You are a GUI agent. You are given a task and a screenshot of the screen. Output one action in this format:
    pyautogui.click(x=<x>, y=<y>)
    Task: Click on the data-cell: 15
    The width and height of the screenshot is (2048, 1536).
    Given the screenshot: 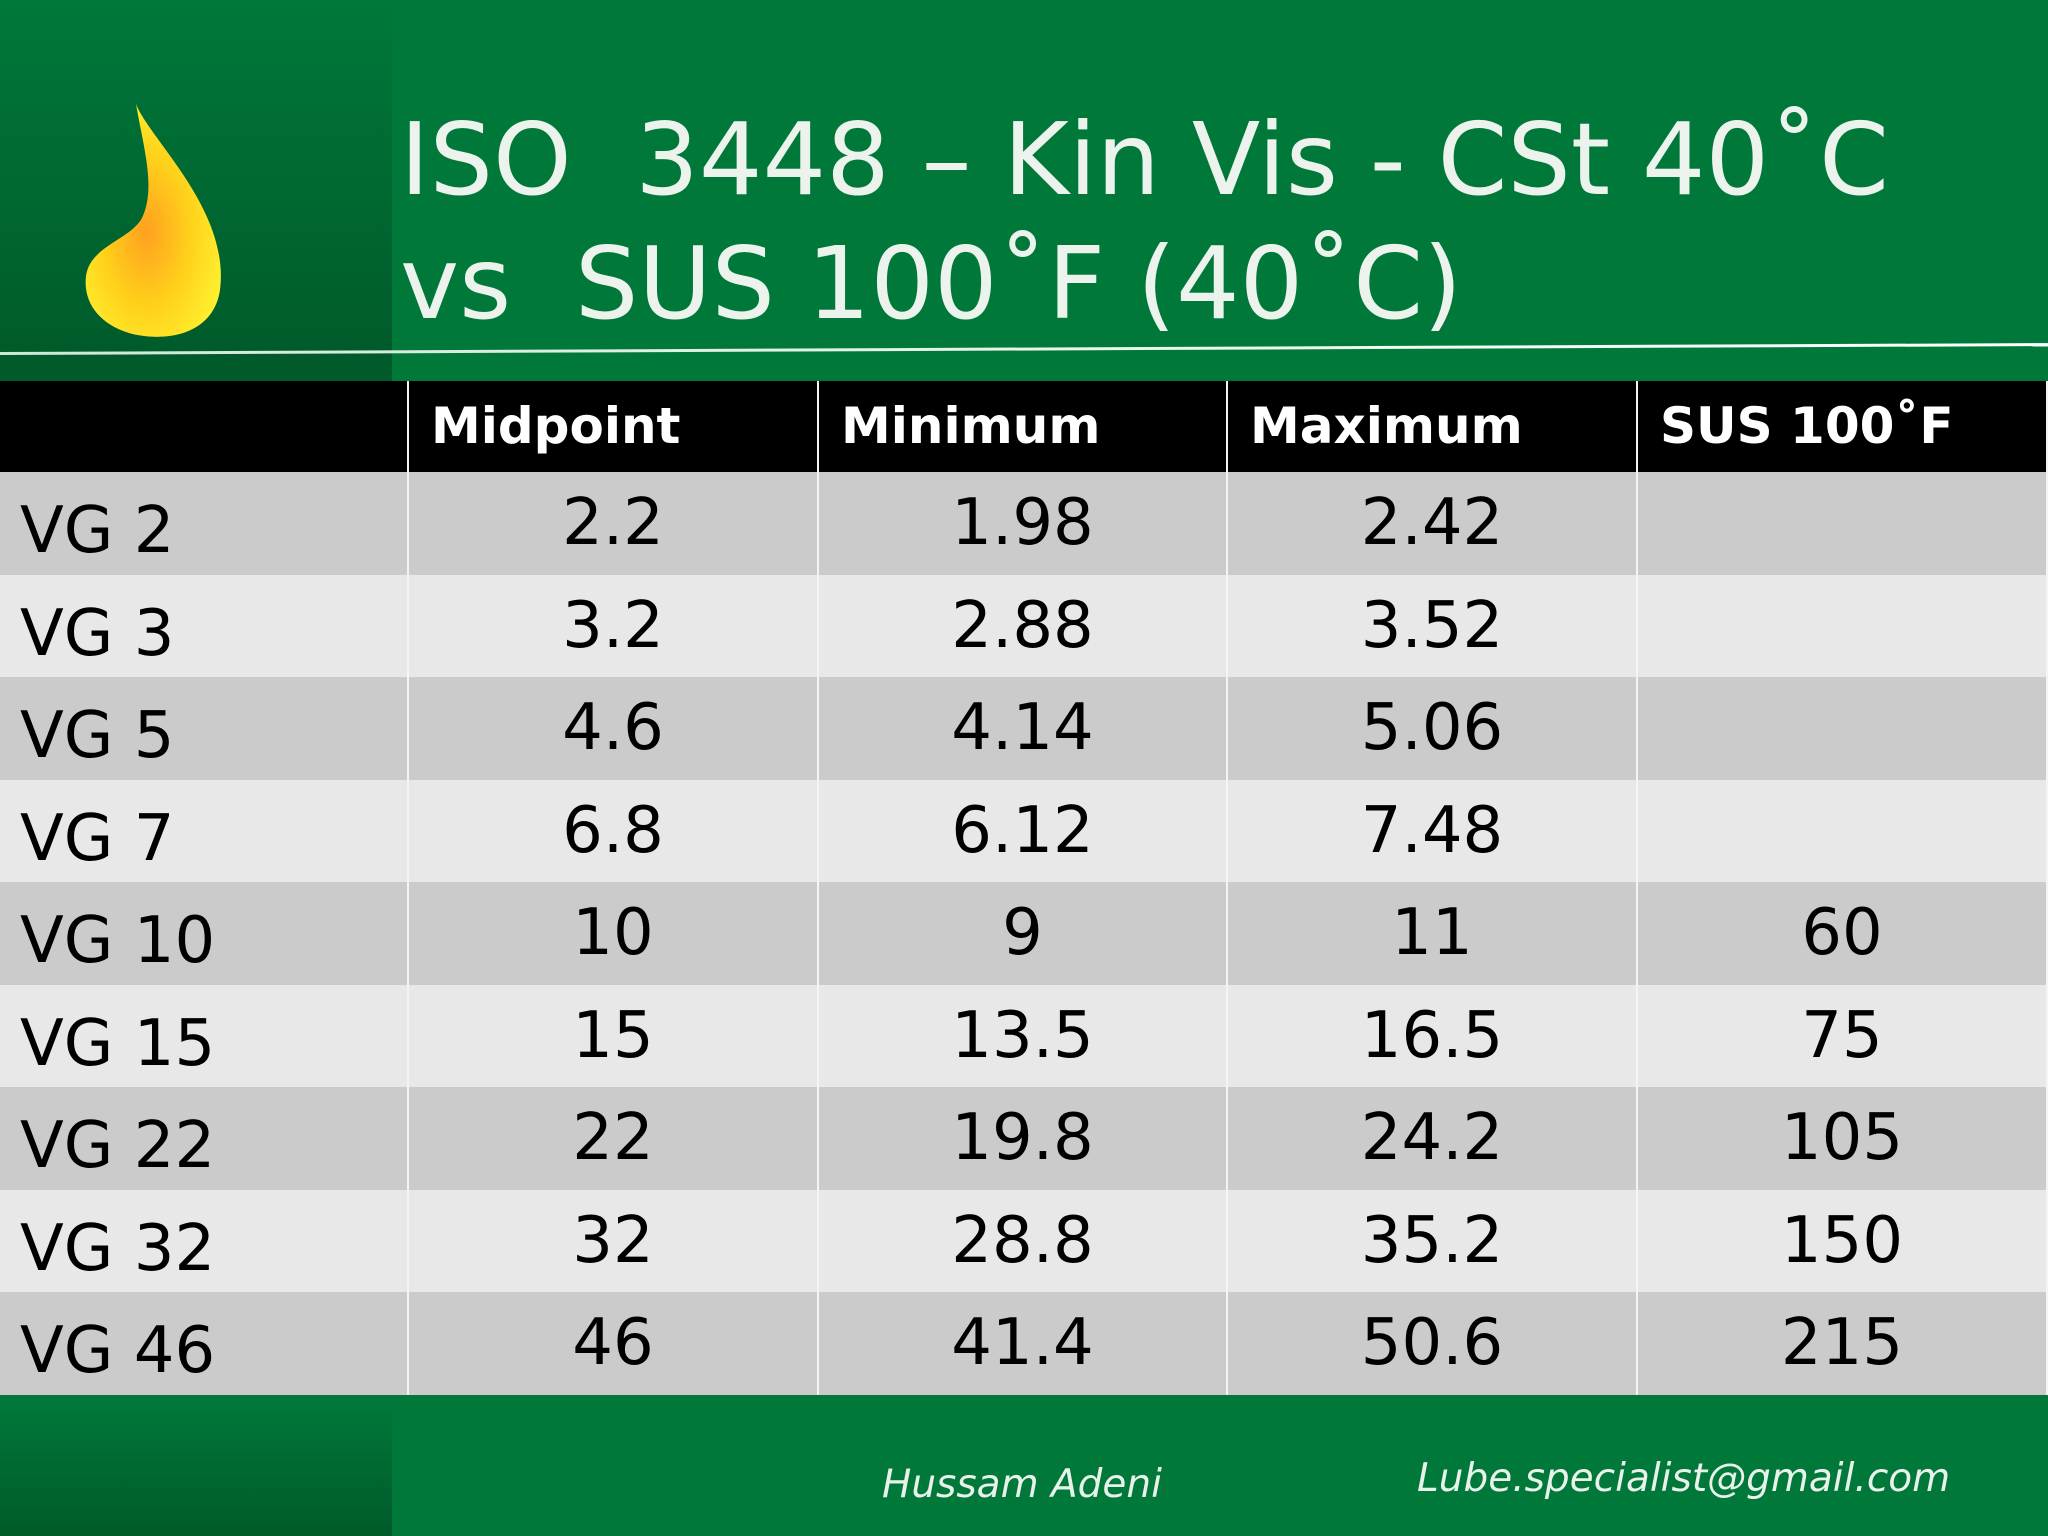 What is the action you would take?
    pyautogui.click(x=614, y=1035)
    